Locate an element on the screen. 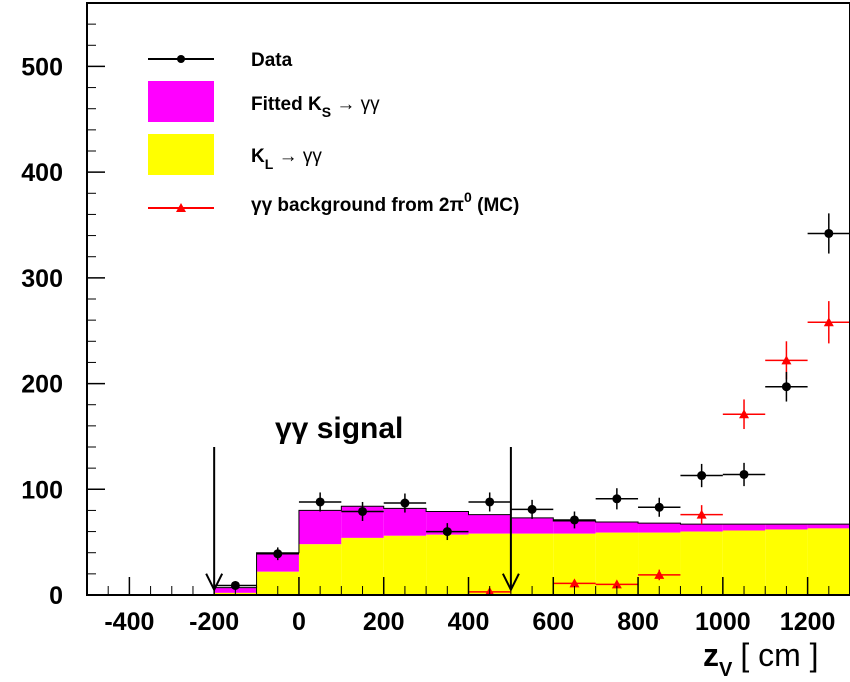 This screenshot has width=850, height=682. x-tick-label: 1200 is located at coordinates (808, 622).